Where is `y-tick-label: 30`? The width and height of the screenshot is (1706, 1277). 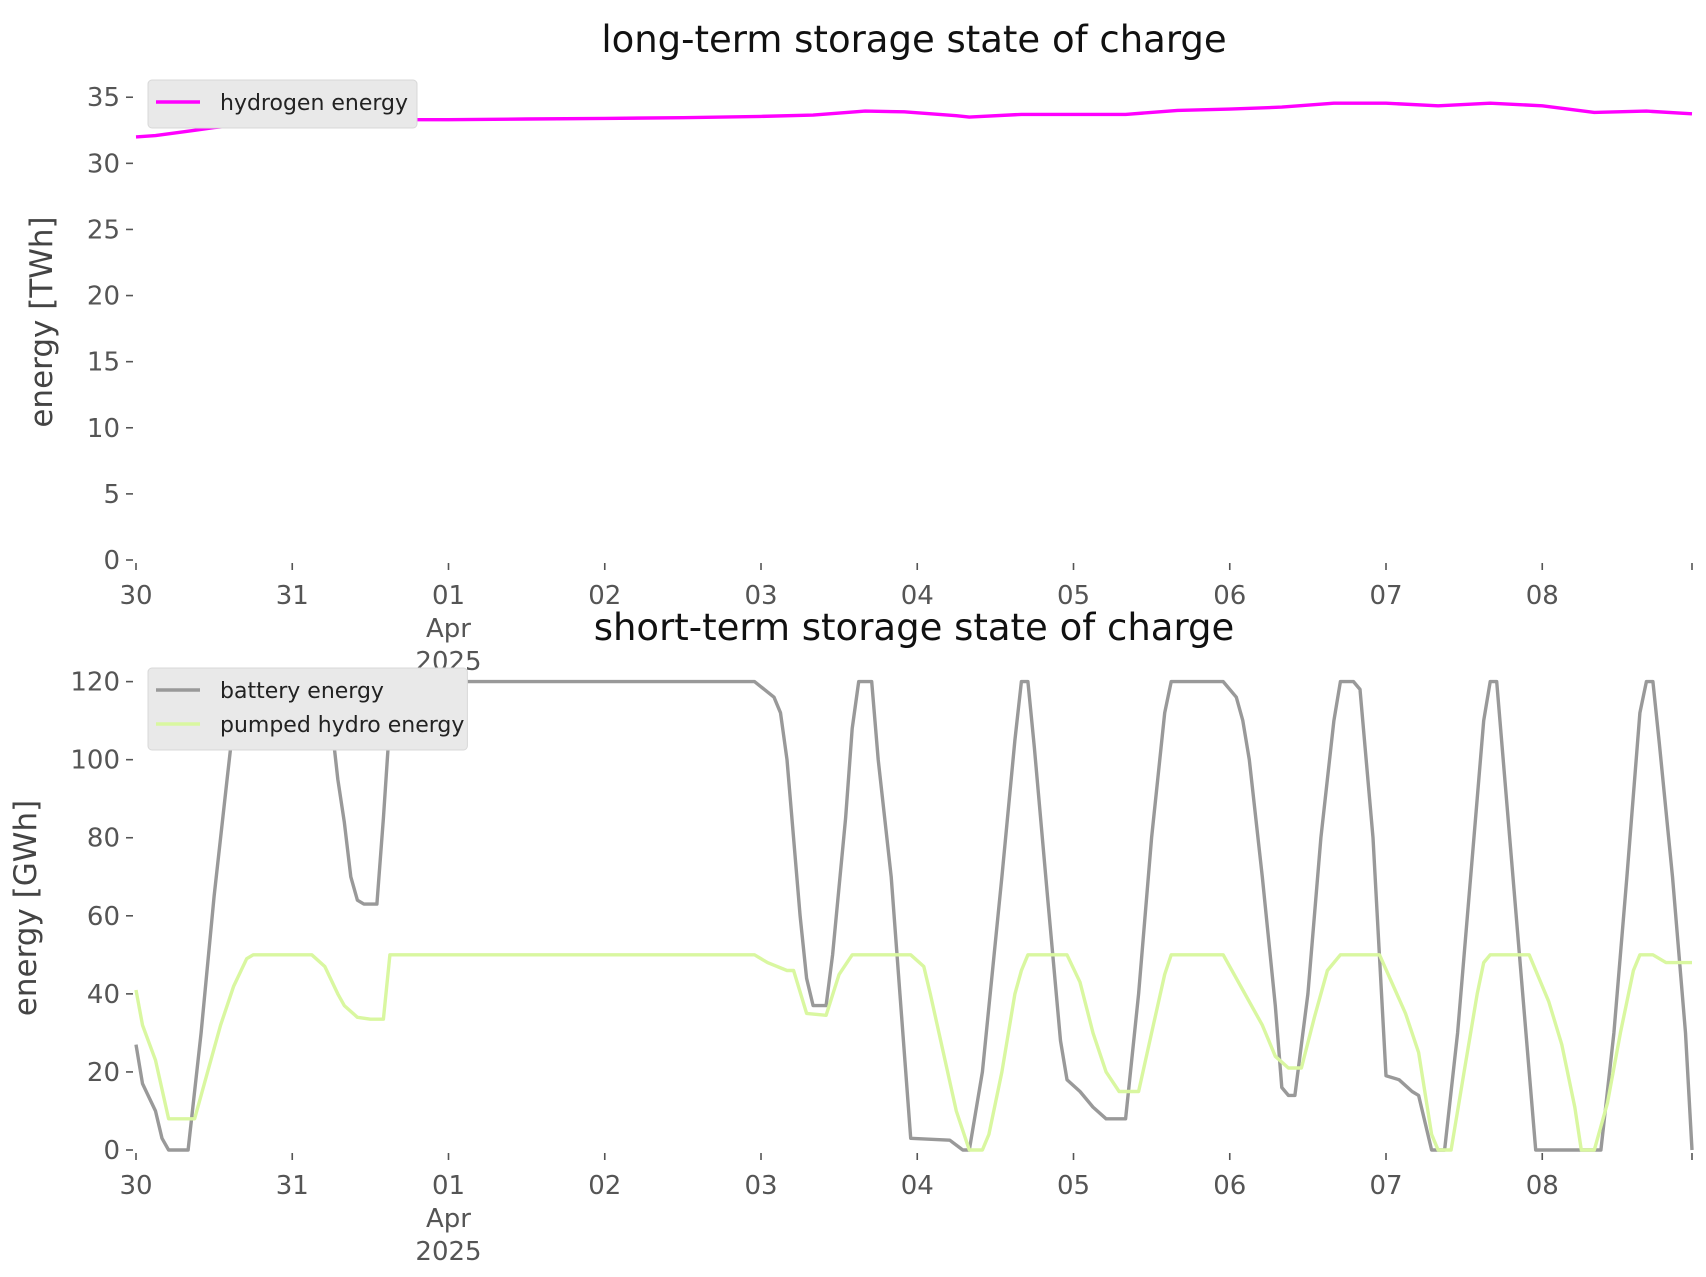
y-tick-label: 30 is located at coordinates (103, 164).